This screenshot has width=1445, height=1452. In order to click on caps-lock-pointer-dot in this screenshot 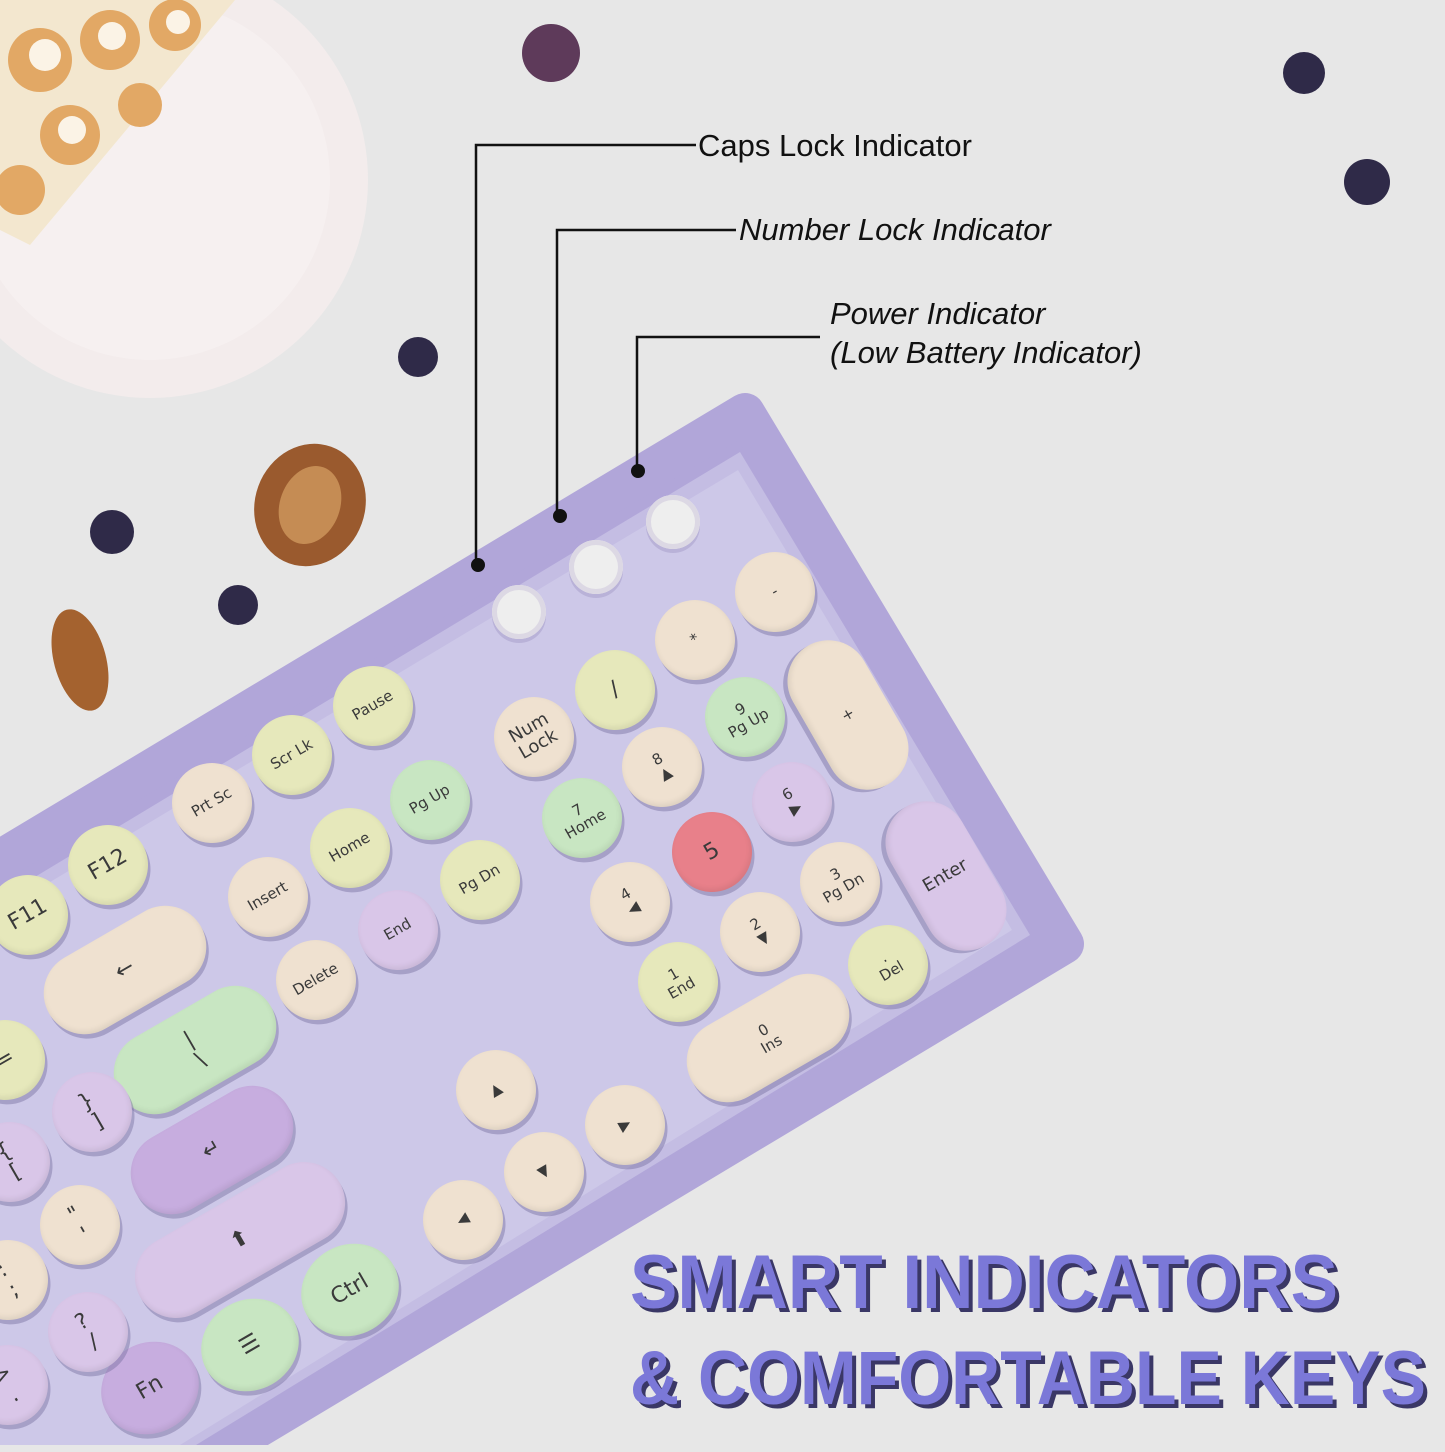, I will do `click(478, 565)`.